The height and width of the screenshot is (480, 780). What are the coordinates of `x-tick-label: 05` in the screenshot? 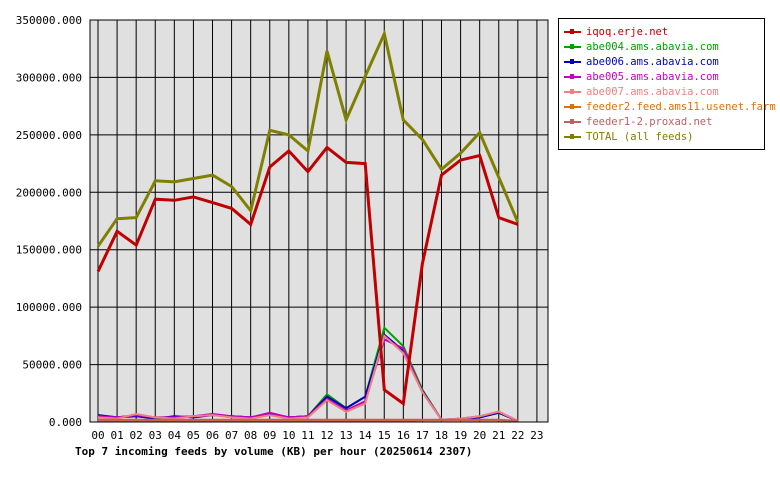 It's located at (193, 435).